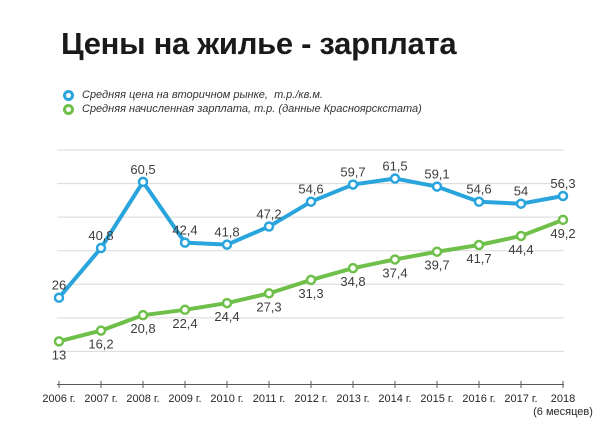 Image resolution: width=600 pixels, height=442 pixels. I want to click on data-point-label: 27,3, so click(268, 306).